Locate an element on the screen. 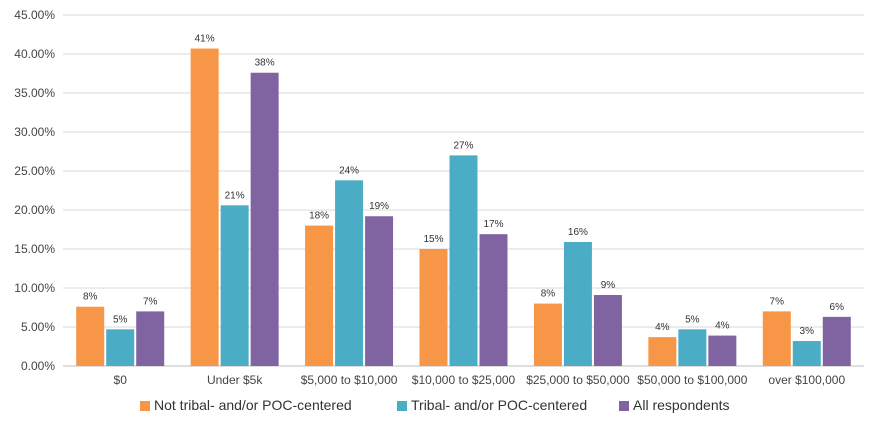  data-label: 21% is located at coordinates (235, 195).